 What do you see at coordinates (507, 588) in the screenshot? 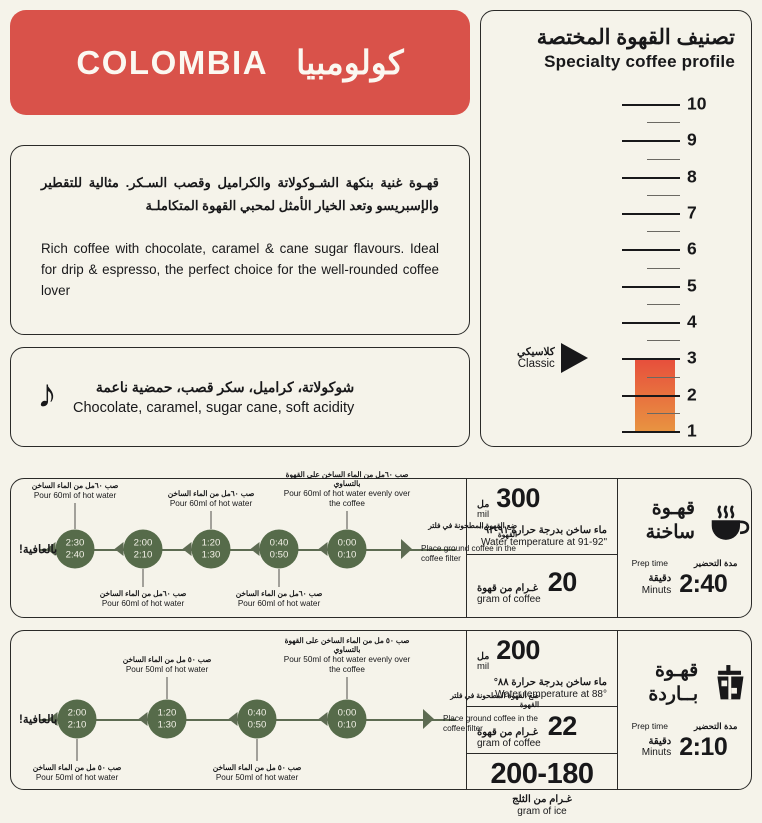
I see `hot-stat-sub-arabic: غـرام من قهوة` at bounding box center [507, 588].